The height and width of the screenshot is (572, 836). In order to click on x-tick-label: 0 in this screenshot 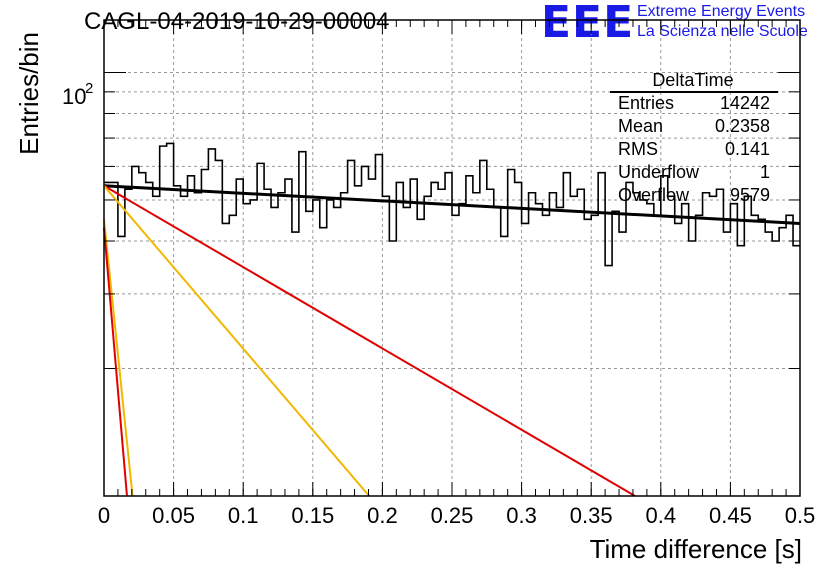, I will do `click(104, 515)`.